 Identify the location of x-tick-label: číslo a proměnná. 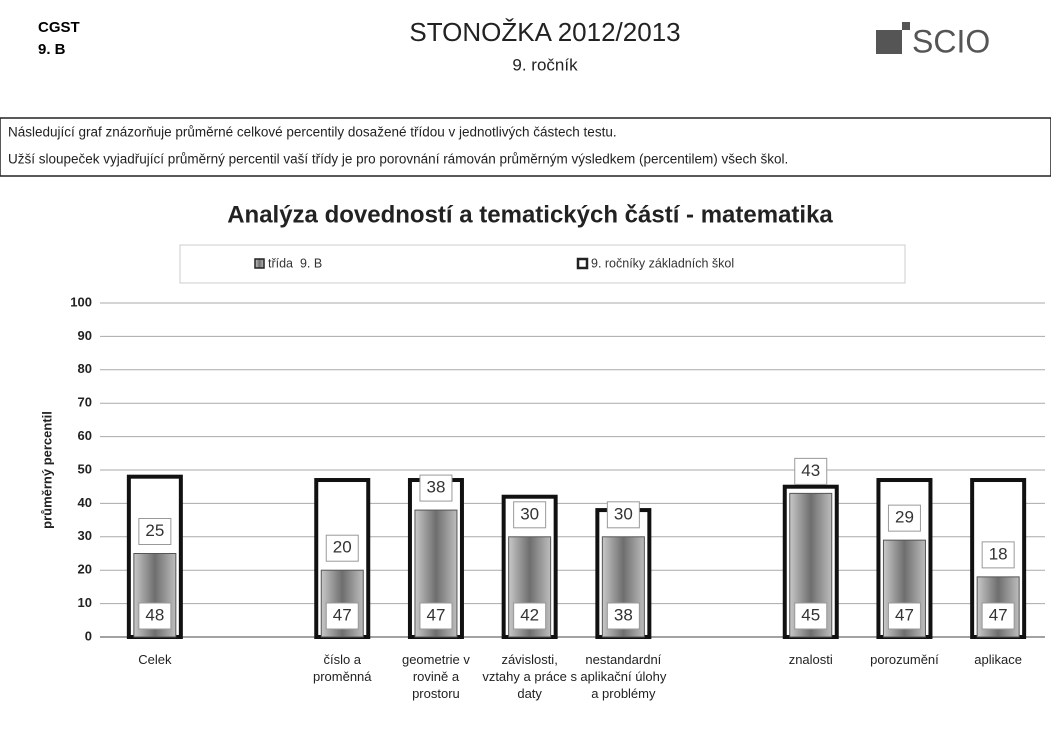
(342, 668).